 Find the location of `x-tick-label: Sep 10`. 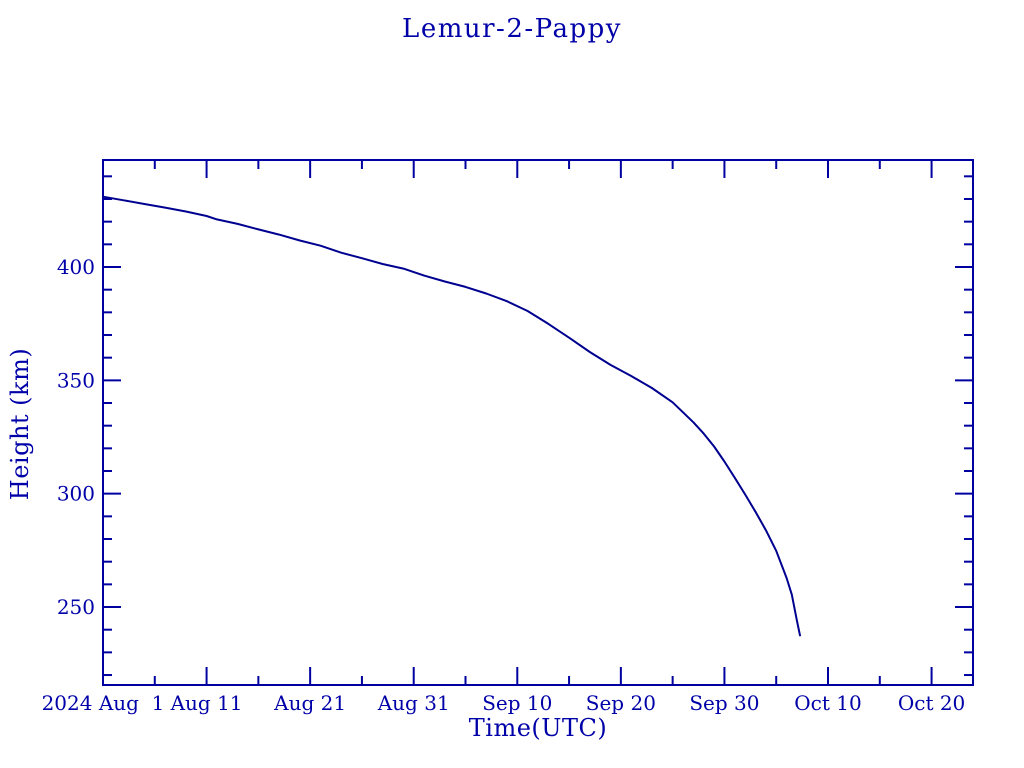

x-tick-label: Sep 10 is located at coordinates (517, 703).